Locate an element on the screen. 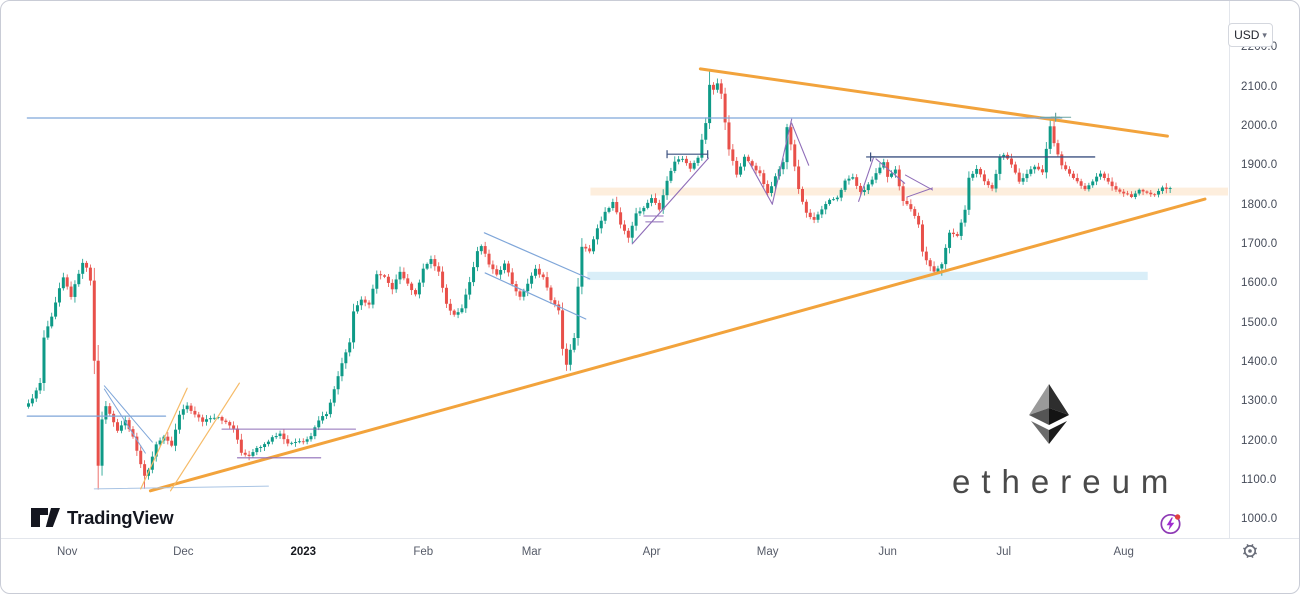 This screenshot has width=1300, height=594. tradingview-logo: TradingView is located at coordinates (102, 517).